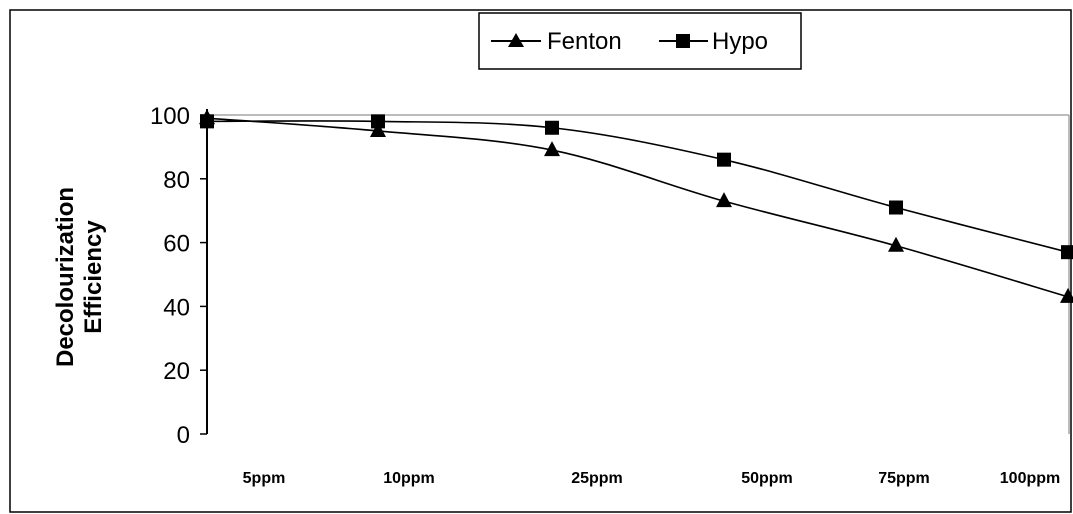 This screenshot has width=1073, height=514. I want to click on legend-label-hypo: Hypo, so click(740, 41).